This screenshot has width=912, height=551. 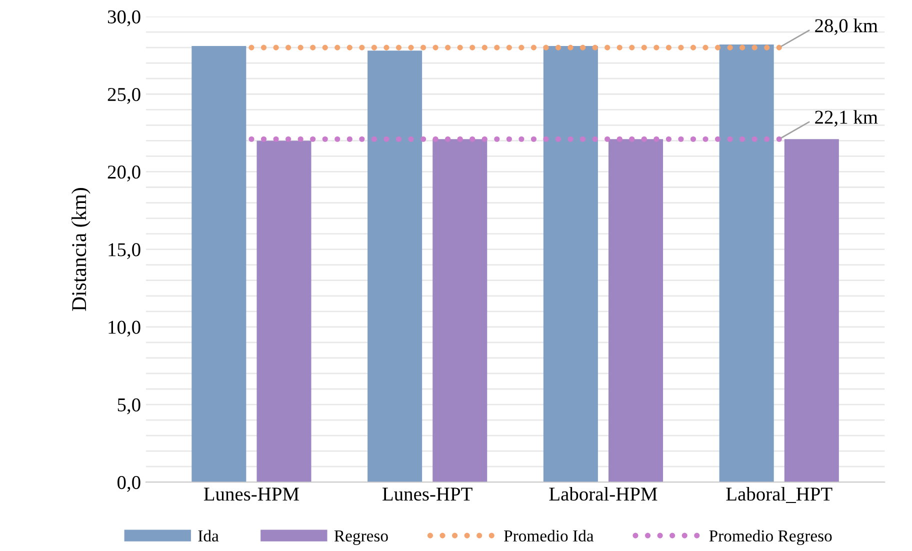 What do you see at coordinates (361, 537) in the screenshot?
I see `legend-label: Regreso` at bounding box center [361, 537].